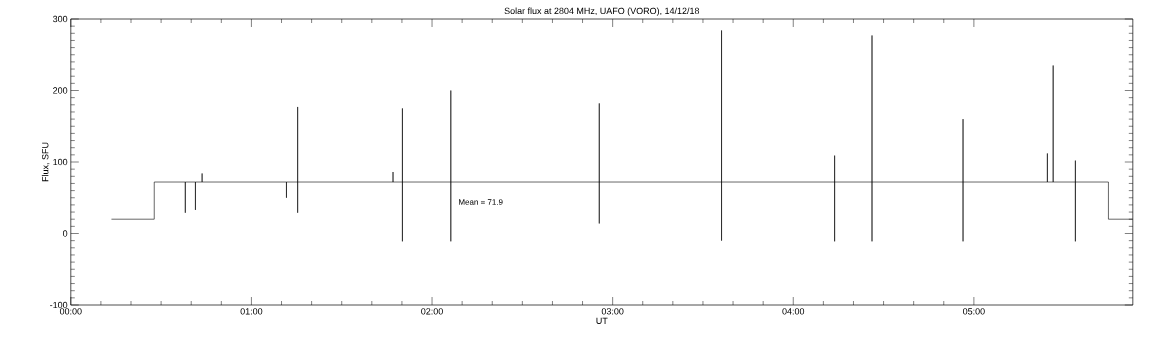 This screenshot has width=1152, height=345. I want to click on y-tick-label: 300, so click(60, 19).